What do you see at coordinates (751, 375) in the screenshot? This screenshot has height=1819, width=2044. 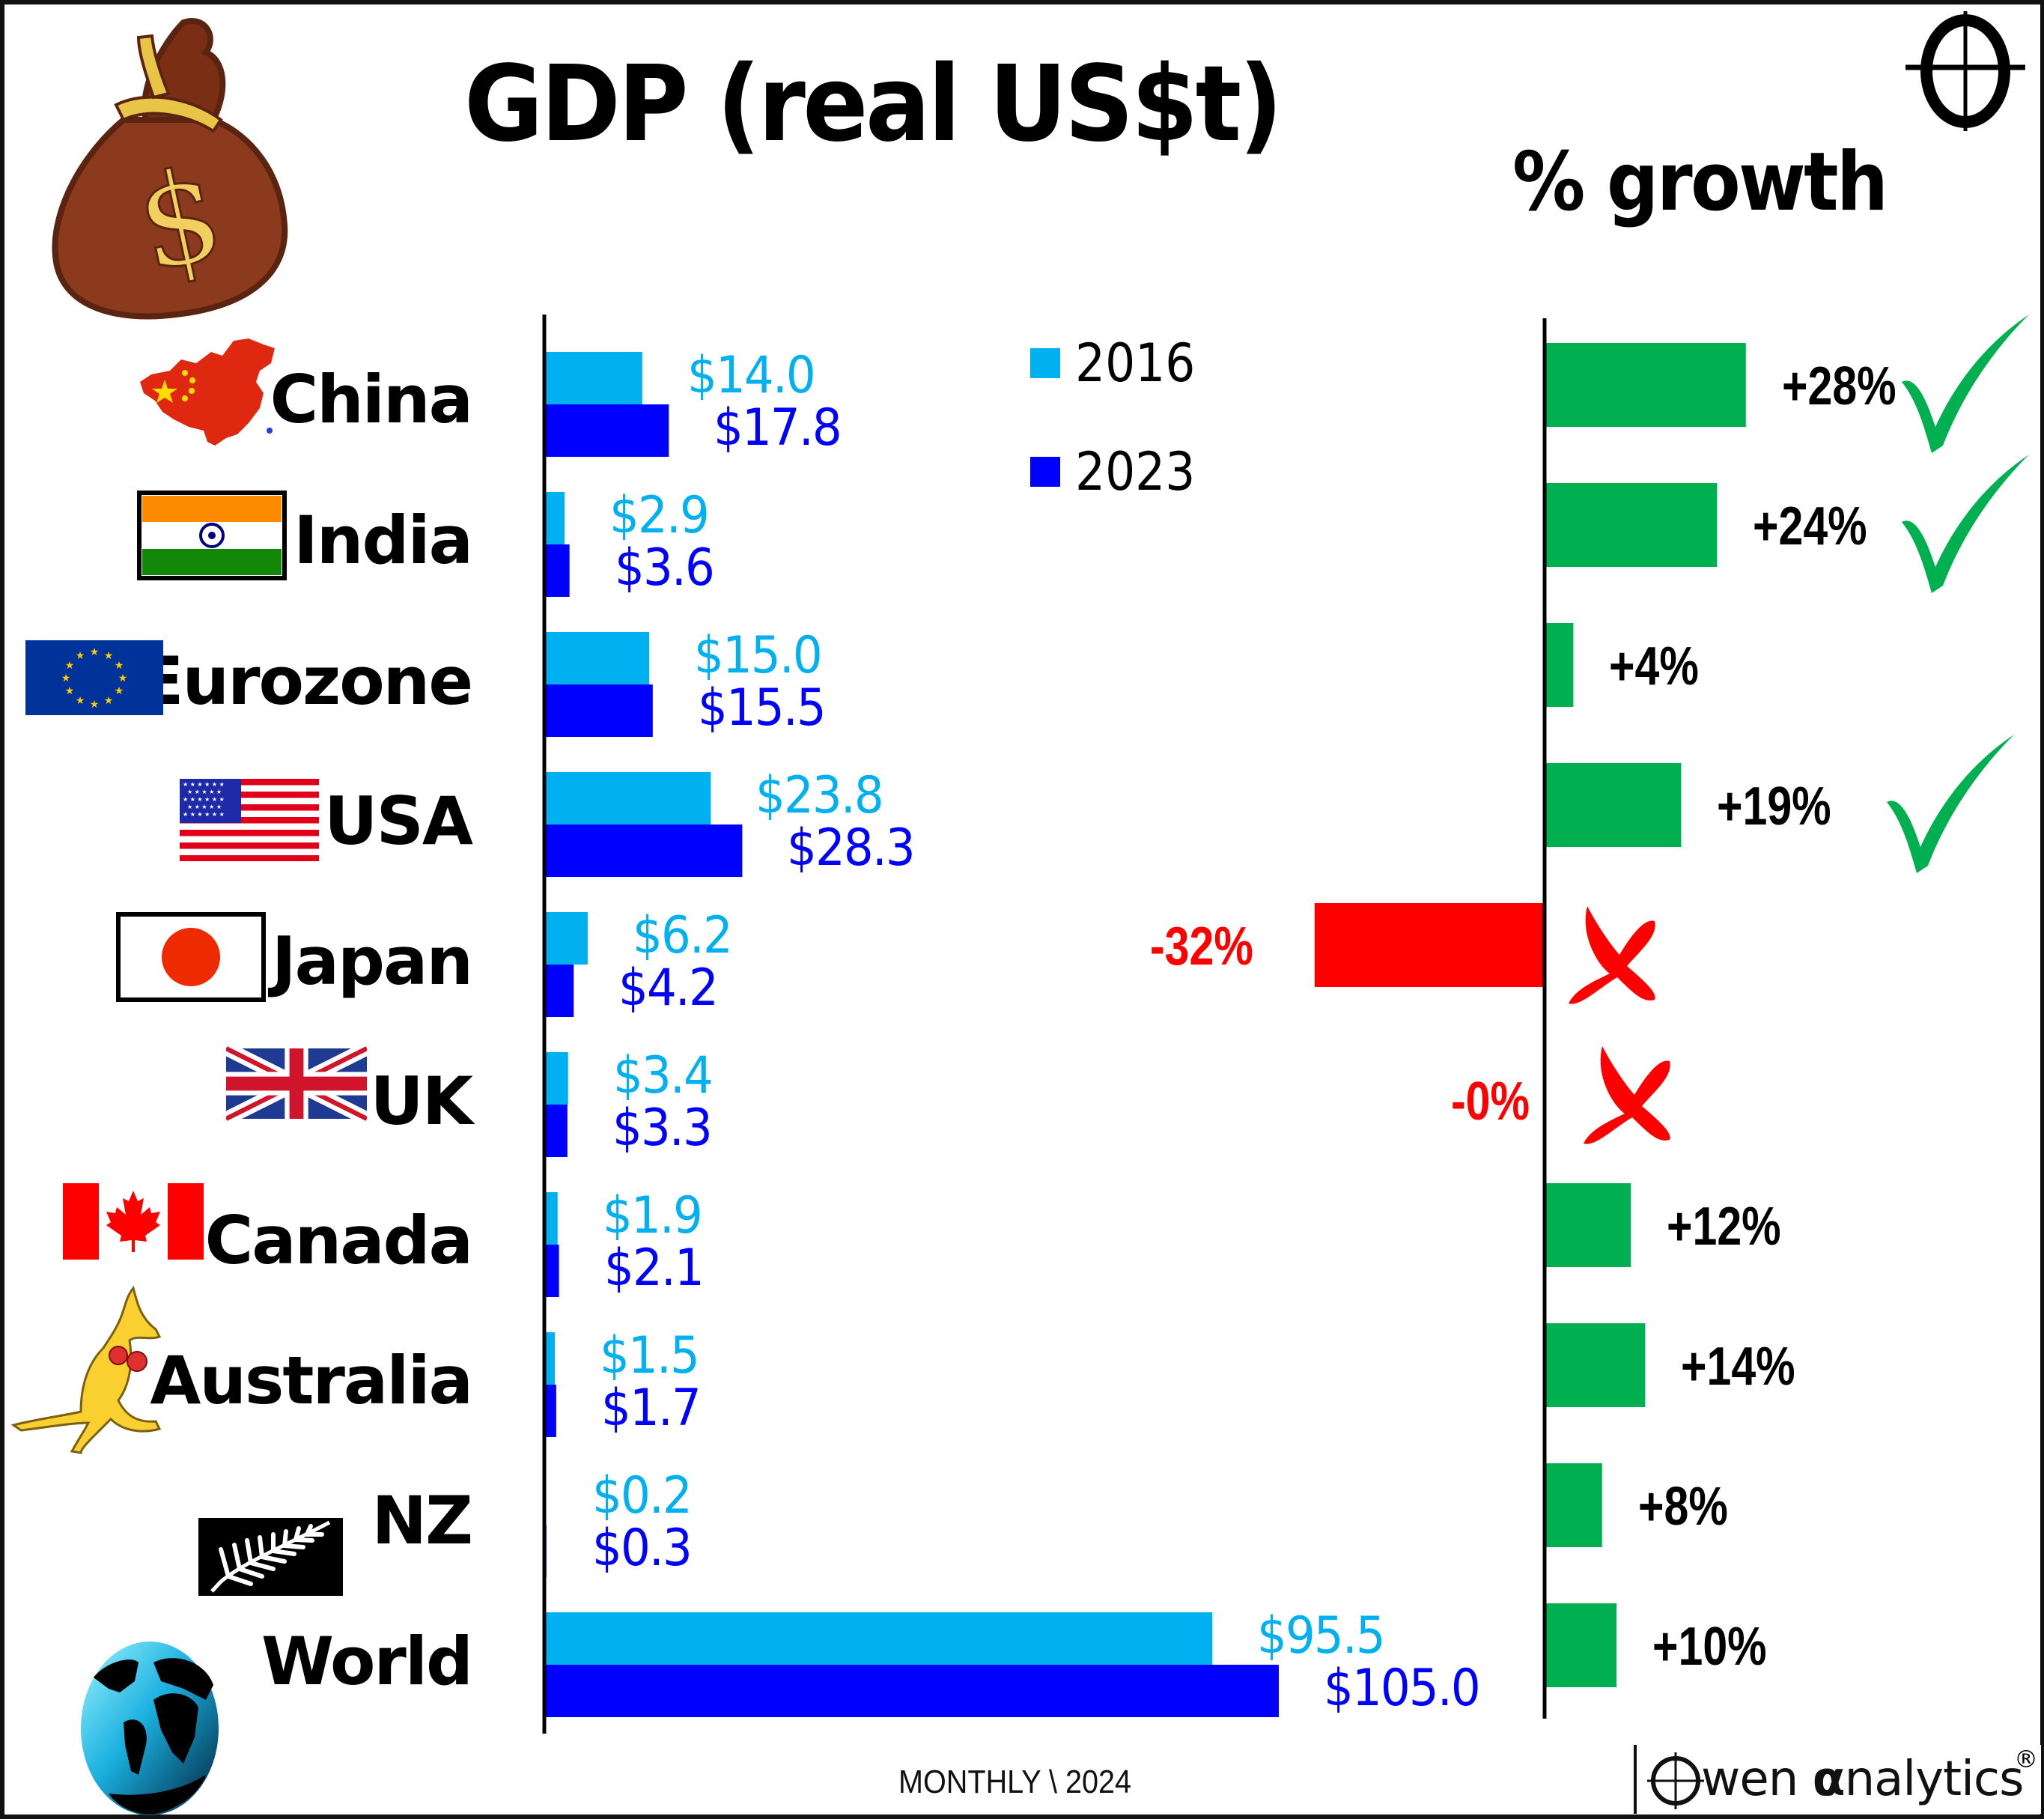 I see `value-label-2016-china: $14.0` at bounding box center [751, 375].